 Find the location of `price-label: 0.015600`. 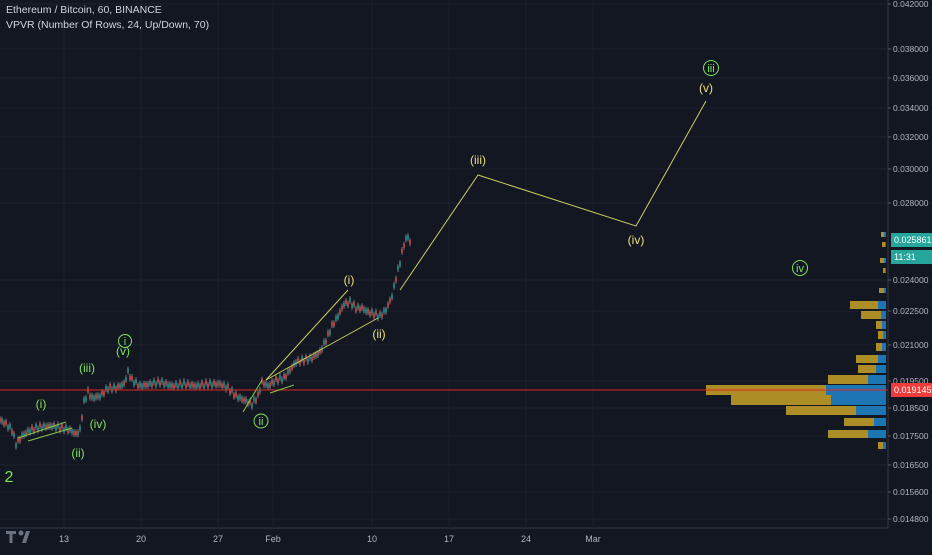

price-label: 0.015600 is located at coordinates (911, 492).